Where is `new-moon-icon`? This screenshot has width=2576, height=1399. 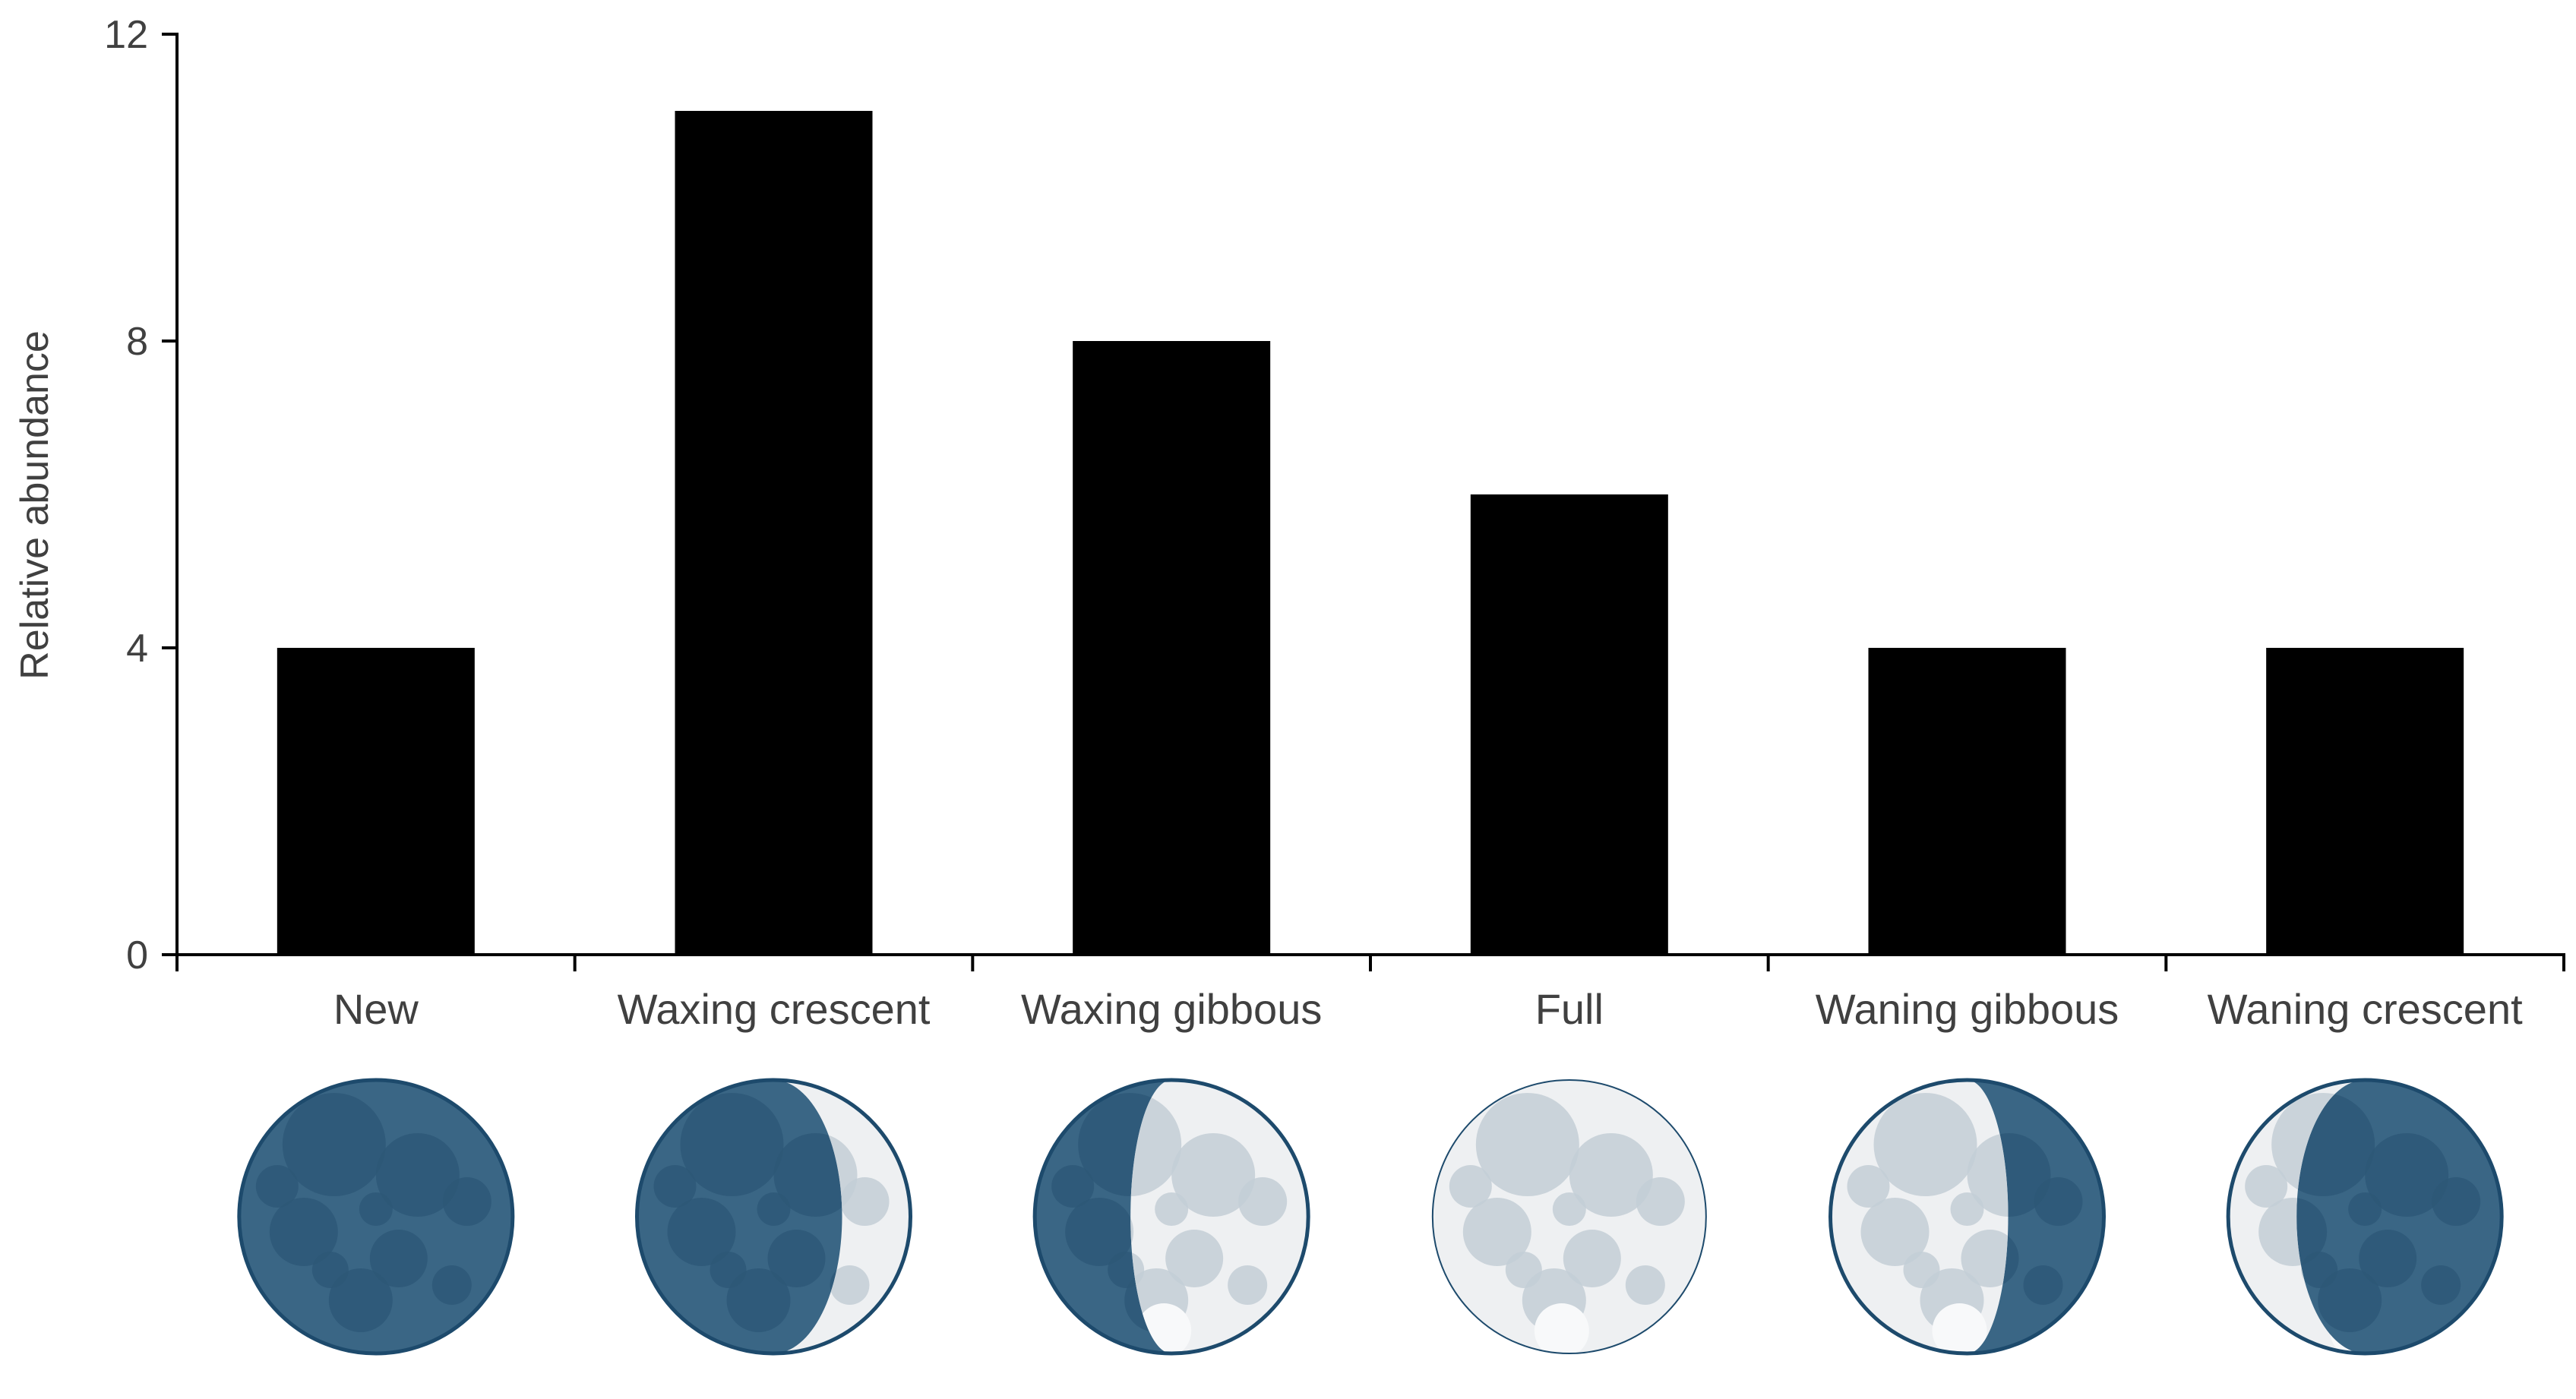
new-moon-icon is located at coordinates (376, 1217).